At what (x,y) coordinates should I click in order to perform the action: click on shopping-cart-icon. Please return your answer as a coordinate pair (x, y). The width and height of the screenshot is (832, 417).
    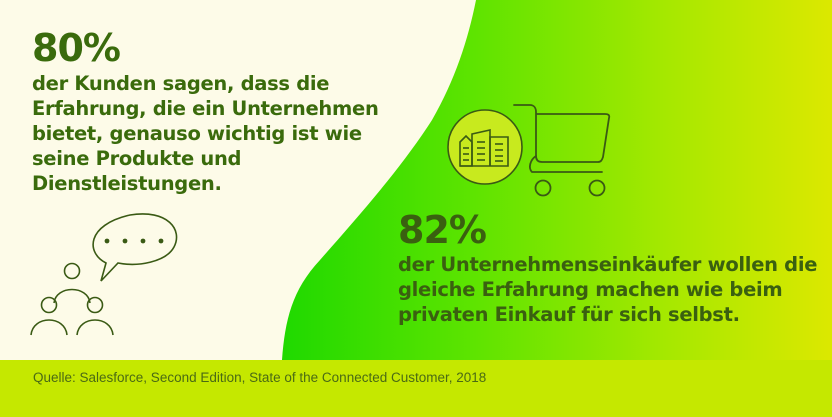
    Looking at the image, I should click on (562, 150).